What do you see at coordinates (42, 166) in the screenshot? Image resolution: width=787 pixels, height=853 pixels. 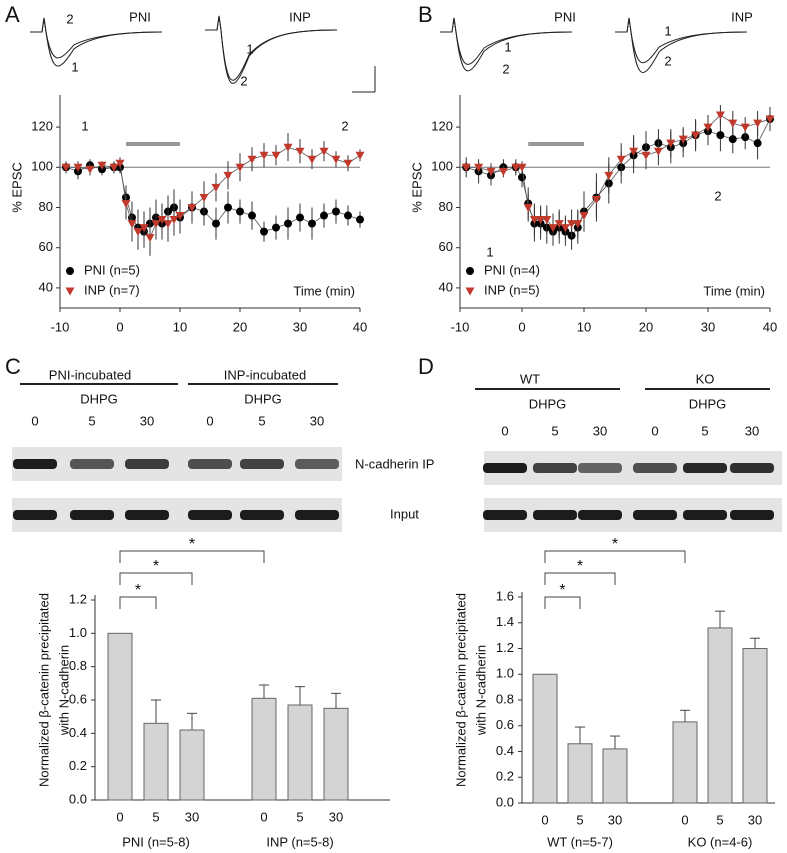 I see `y-tick-label: 100` at bounding box center [42, 166].